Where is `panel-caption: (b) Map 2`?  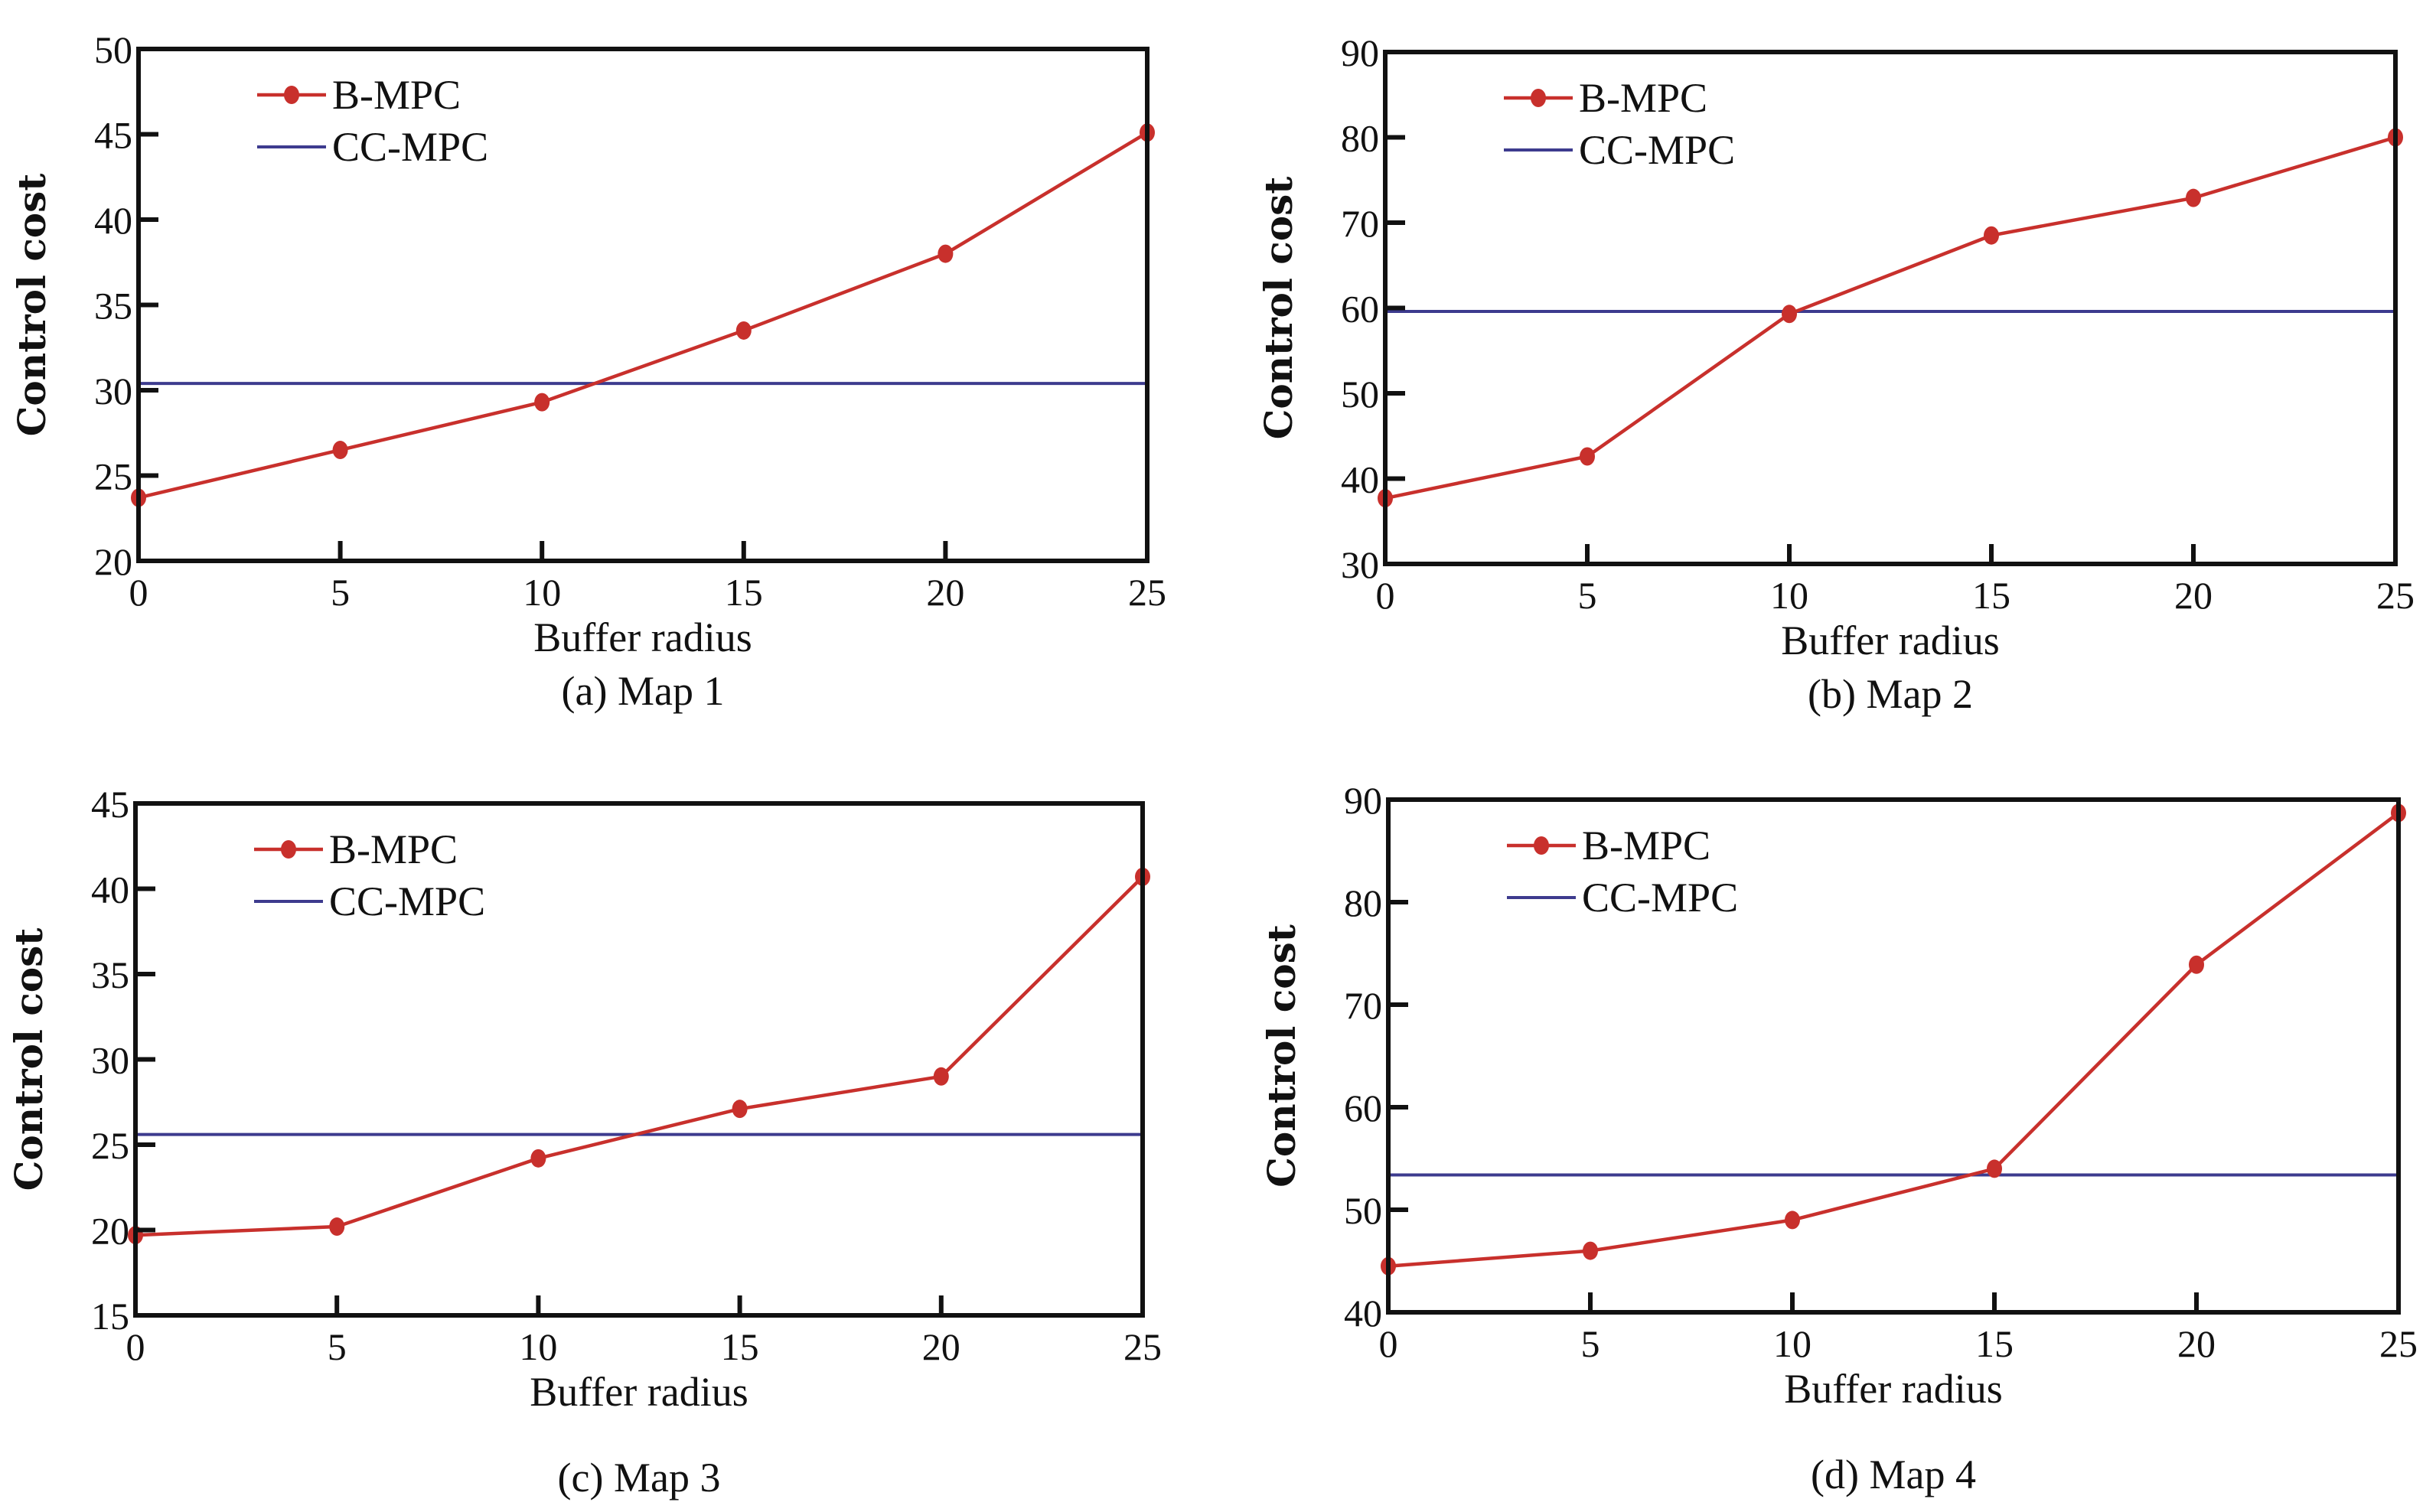
panel-caption: (b) Map 2 is located at coordinates (1891, 694).